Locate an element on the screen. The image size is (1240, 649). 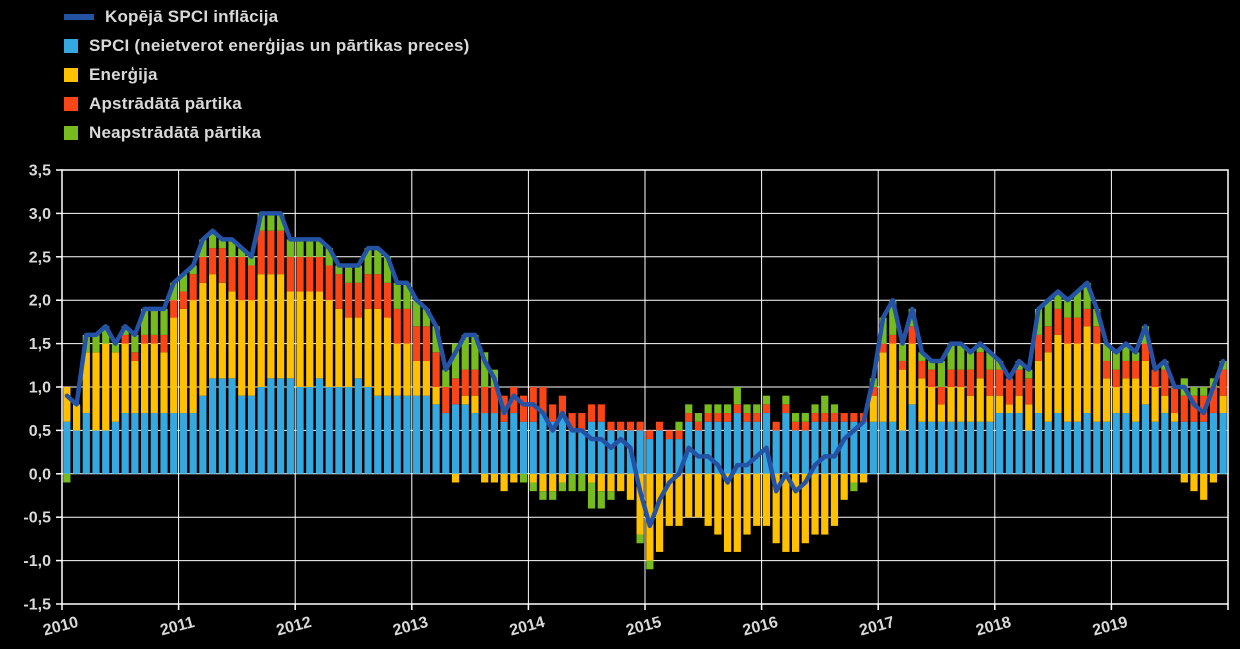
x-axis-label: 2016 is located at coordinates (760, 627).